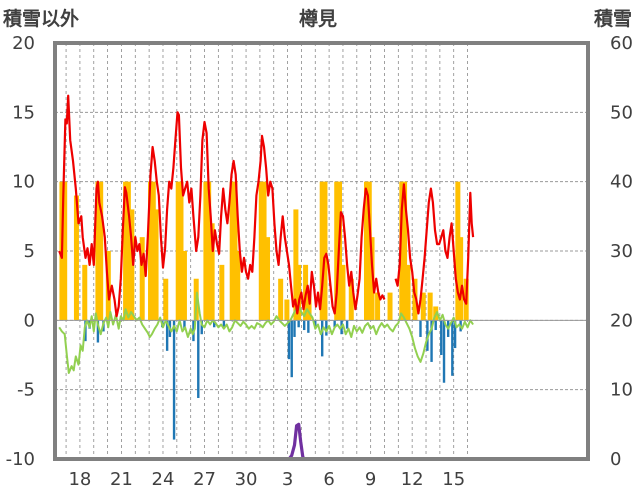 The image size is (636, 501). What do you see at coordinates (23, 43) in the screenshot?
I see `left-tick-label: 20` at bounding box center [23, 43].